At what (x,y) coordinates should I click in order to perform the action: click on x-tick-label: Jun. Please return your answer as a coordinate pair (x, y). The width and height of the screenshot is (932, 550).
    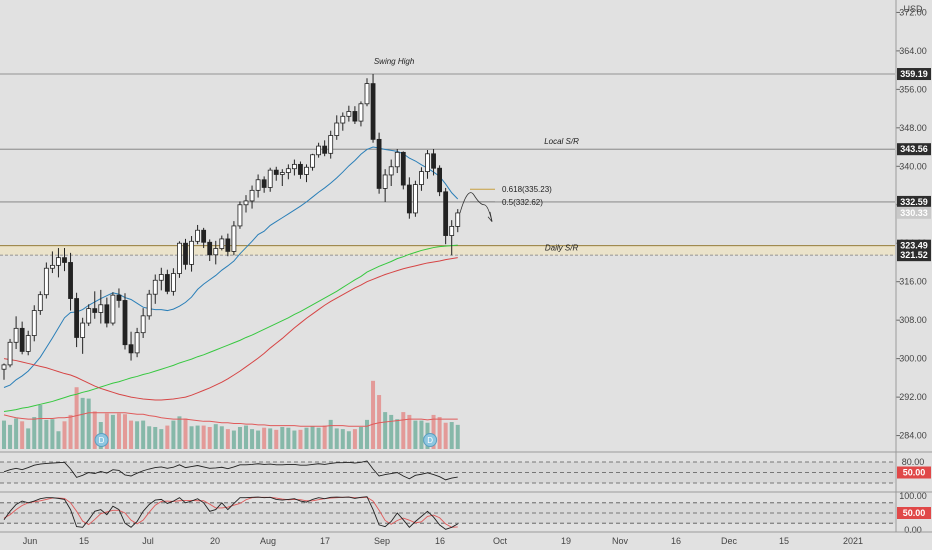
    Looking at the image, I should click on (30, 541).